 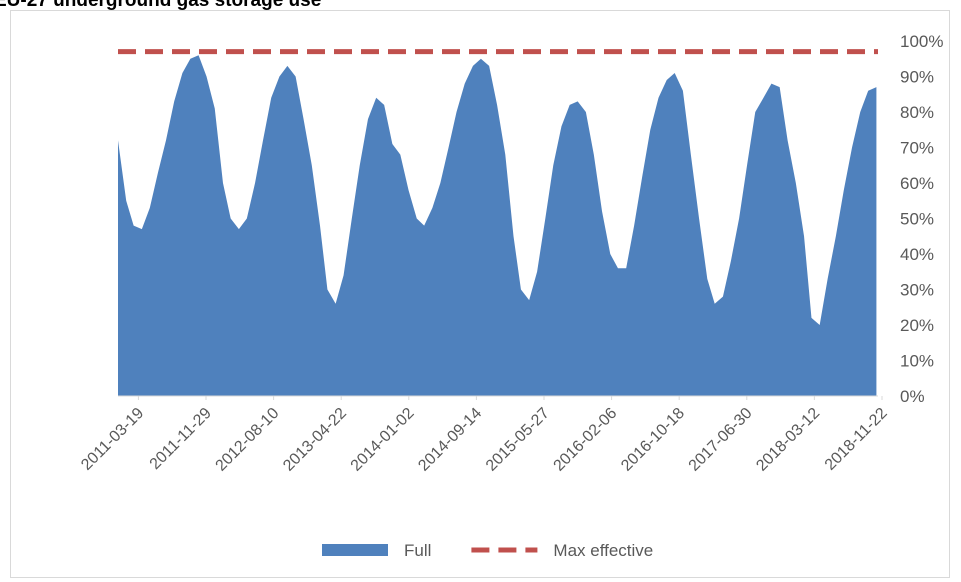 What do you see at coordinates (417, 550) in the screenshot?
I see `legend-label: Full` at bounding box center [417, 550].